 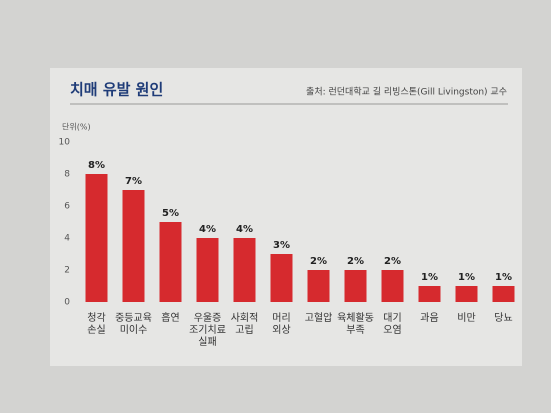 I want to click on value-label: 7%, so click(x=133, y=181).